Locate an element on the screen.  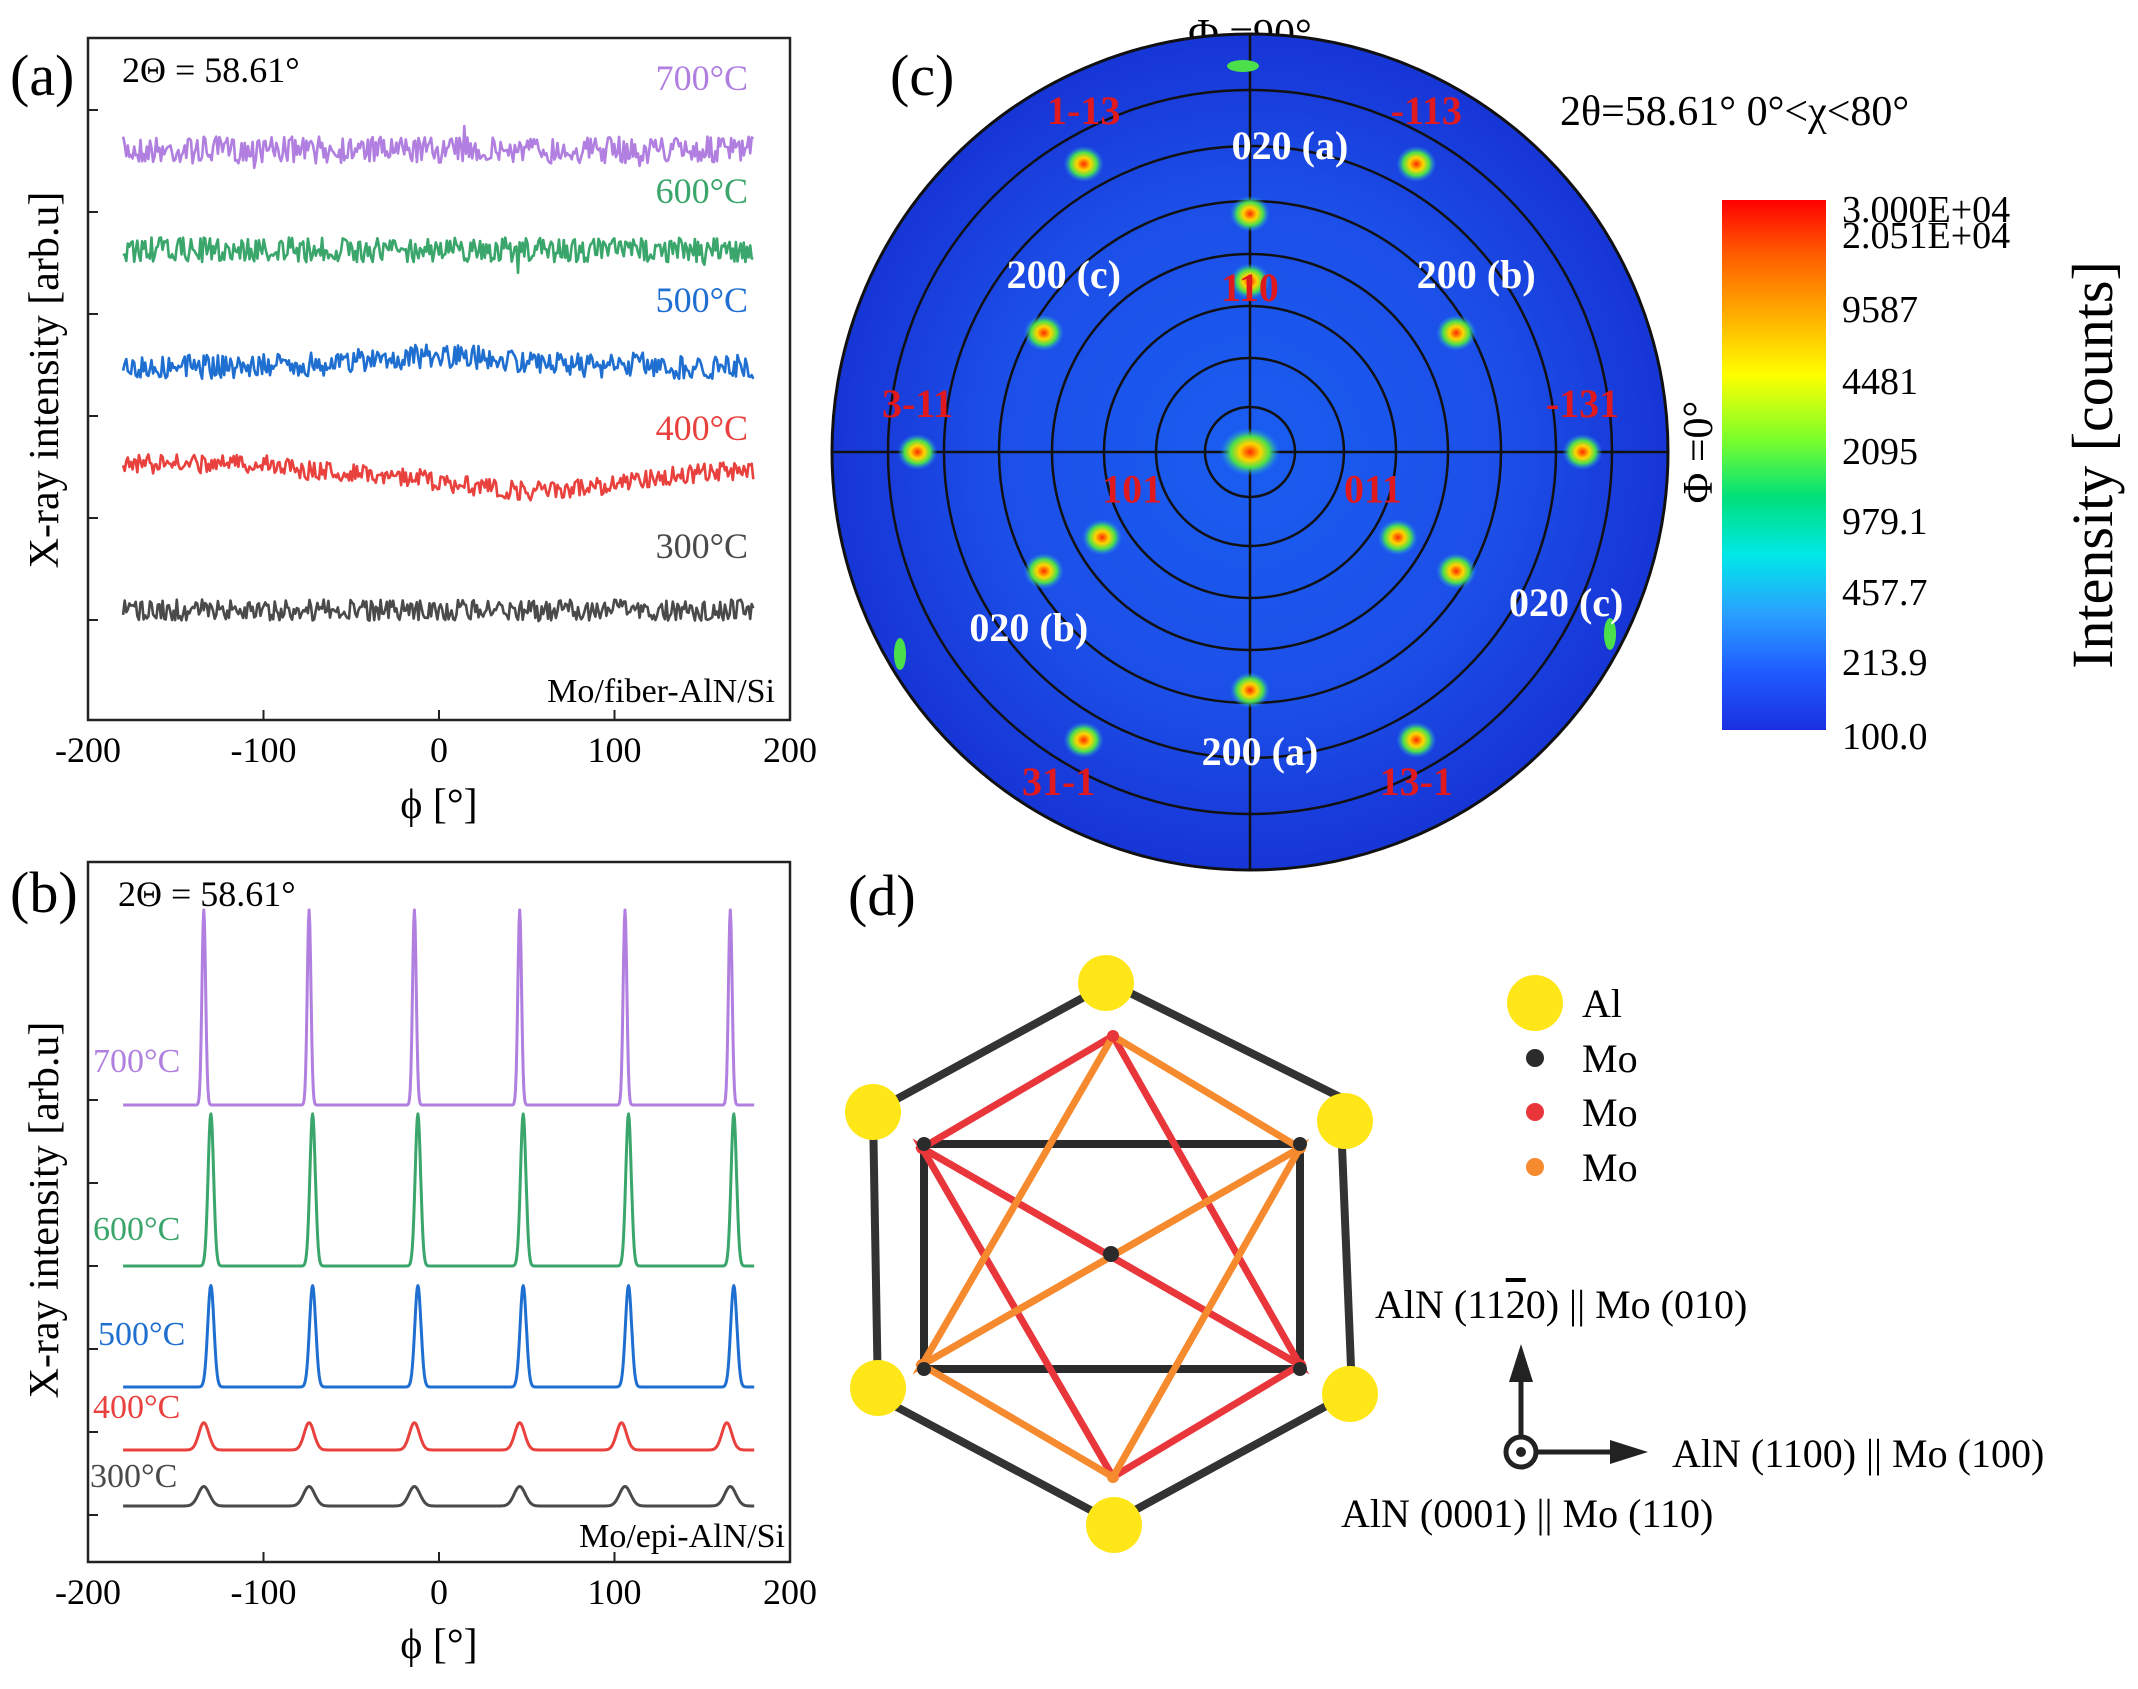
panel-b-ticks: -200 -100 0 100 200 is located at coordinates (436, 1355).